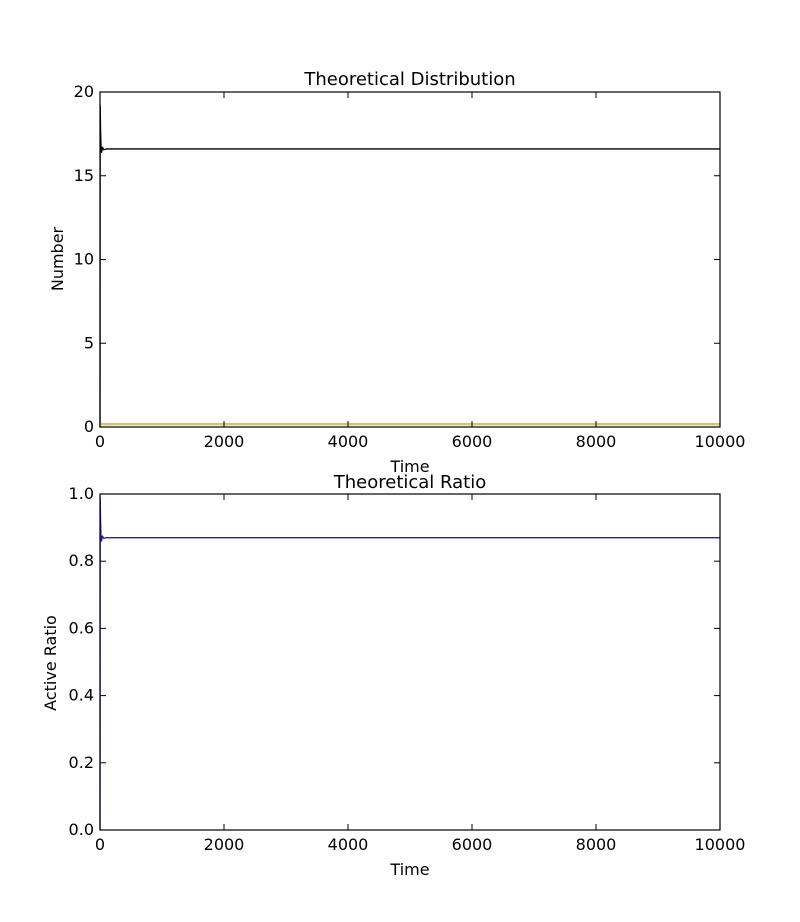  What do you see at coordinates (224, 844) in the screenshot?
I see `ratio-x-tick-label: 2000` at bounding box center [224, 844].